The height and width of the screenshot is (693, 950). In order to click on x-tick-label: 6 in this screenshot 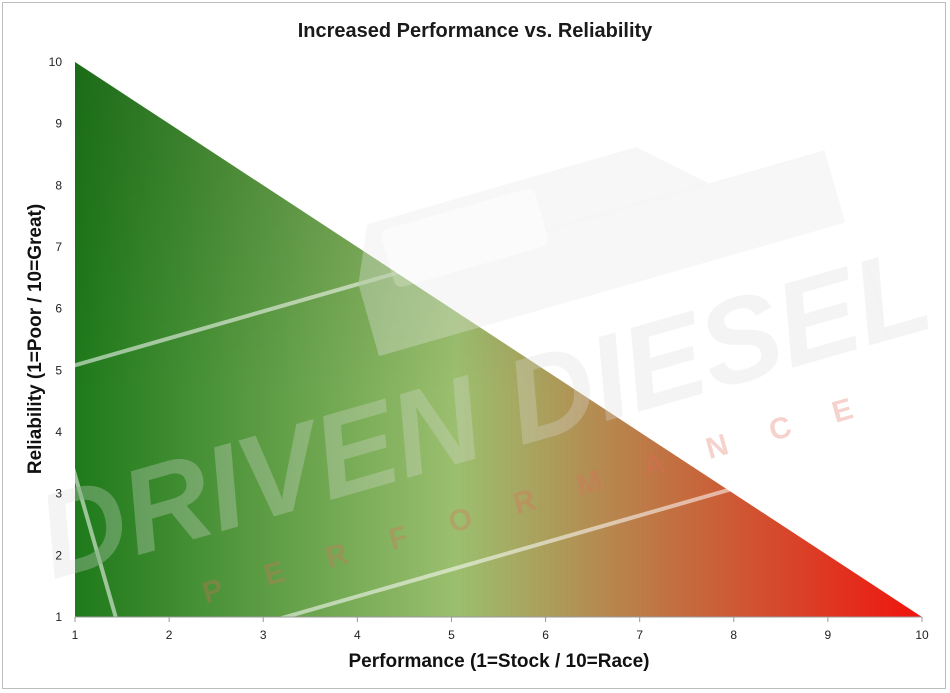, I will do `click(545, 635)`.